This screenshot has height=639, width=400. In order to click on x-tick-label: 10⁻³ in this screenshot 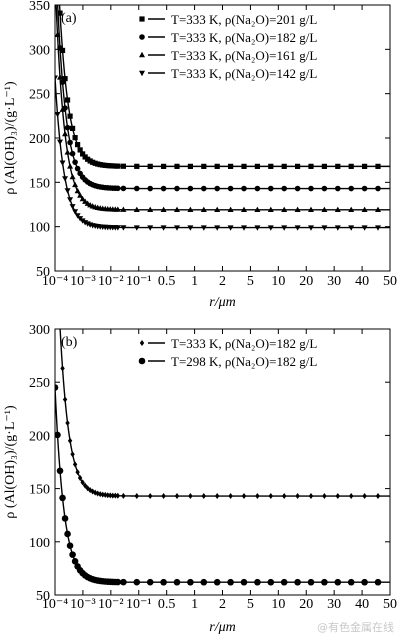, I will do `click(83, 604)`.